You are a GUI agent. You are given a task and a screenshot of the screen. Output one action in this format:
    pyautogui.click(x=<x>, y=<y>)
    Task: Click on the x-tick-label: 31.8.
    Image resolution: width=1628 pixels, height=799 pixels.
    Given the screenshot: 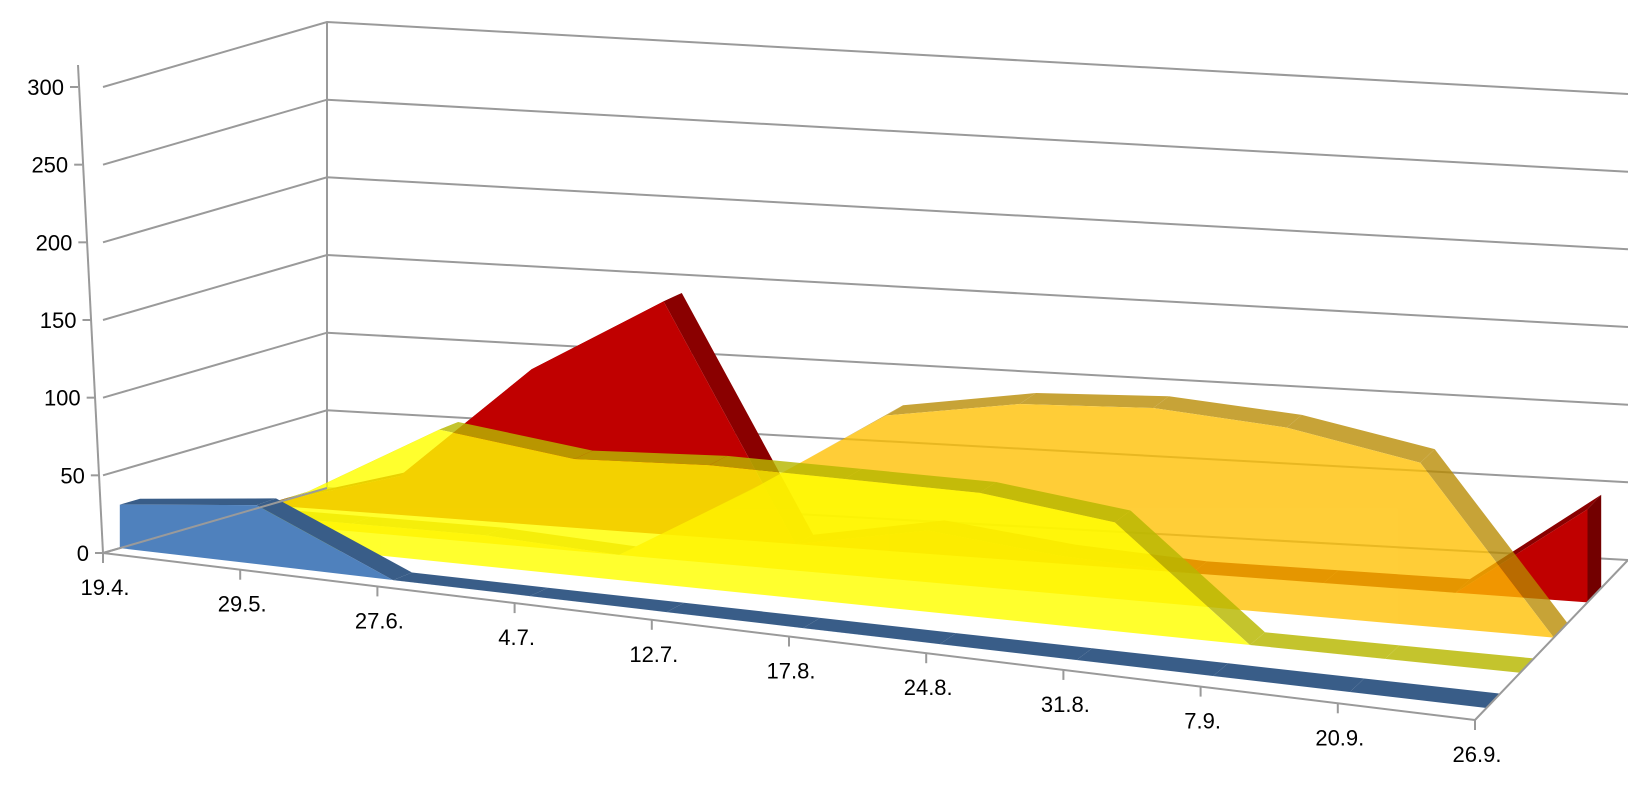 What is the action you would take?
    pyautogui.click(x=1065, y=704)
    